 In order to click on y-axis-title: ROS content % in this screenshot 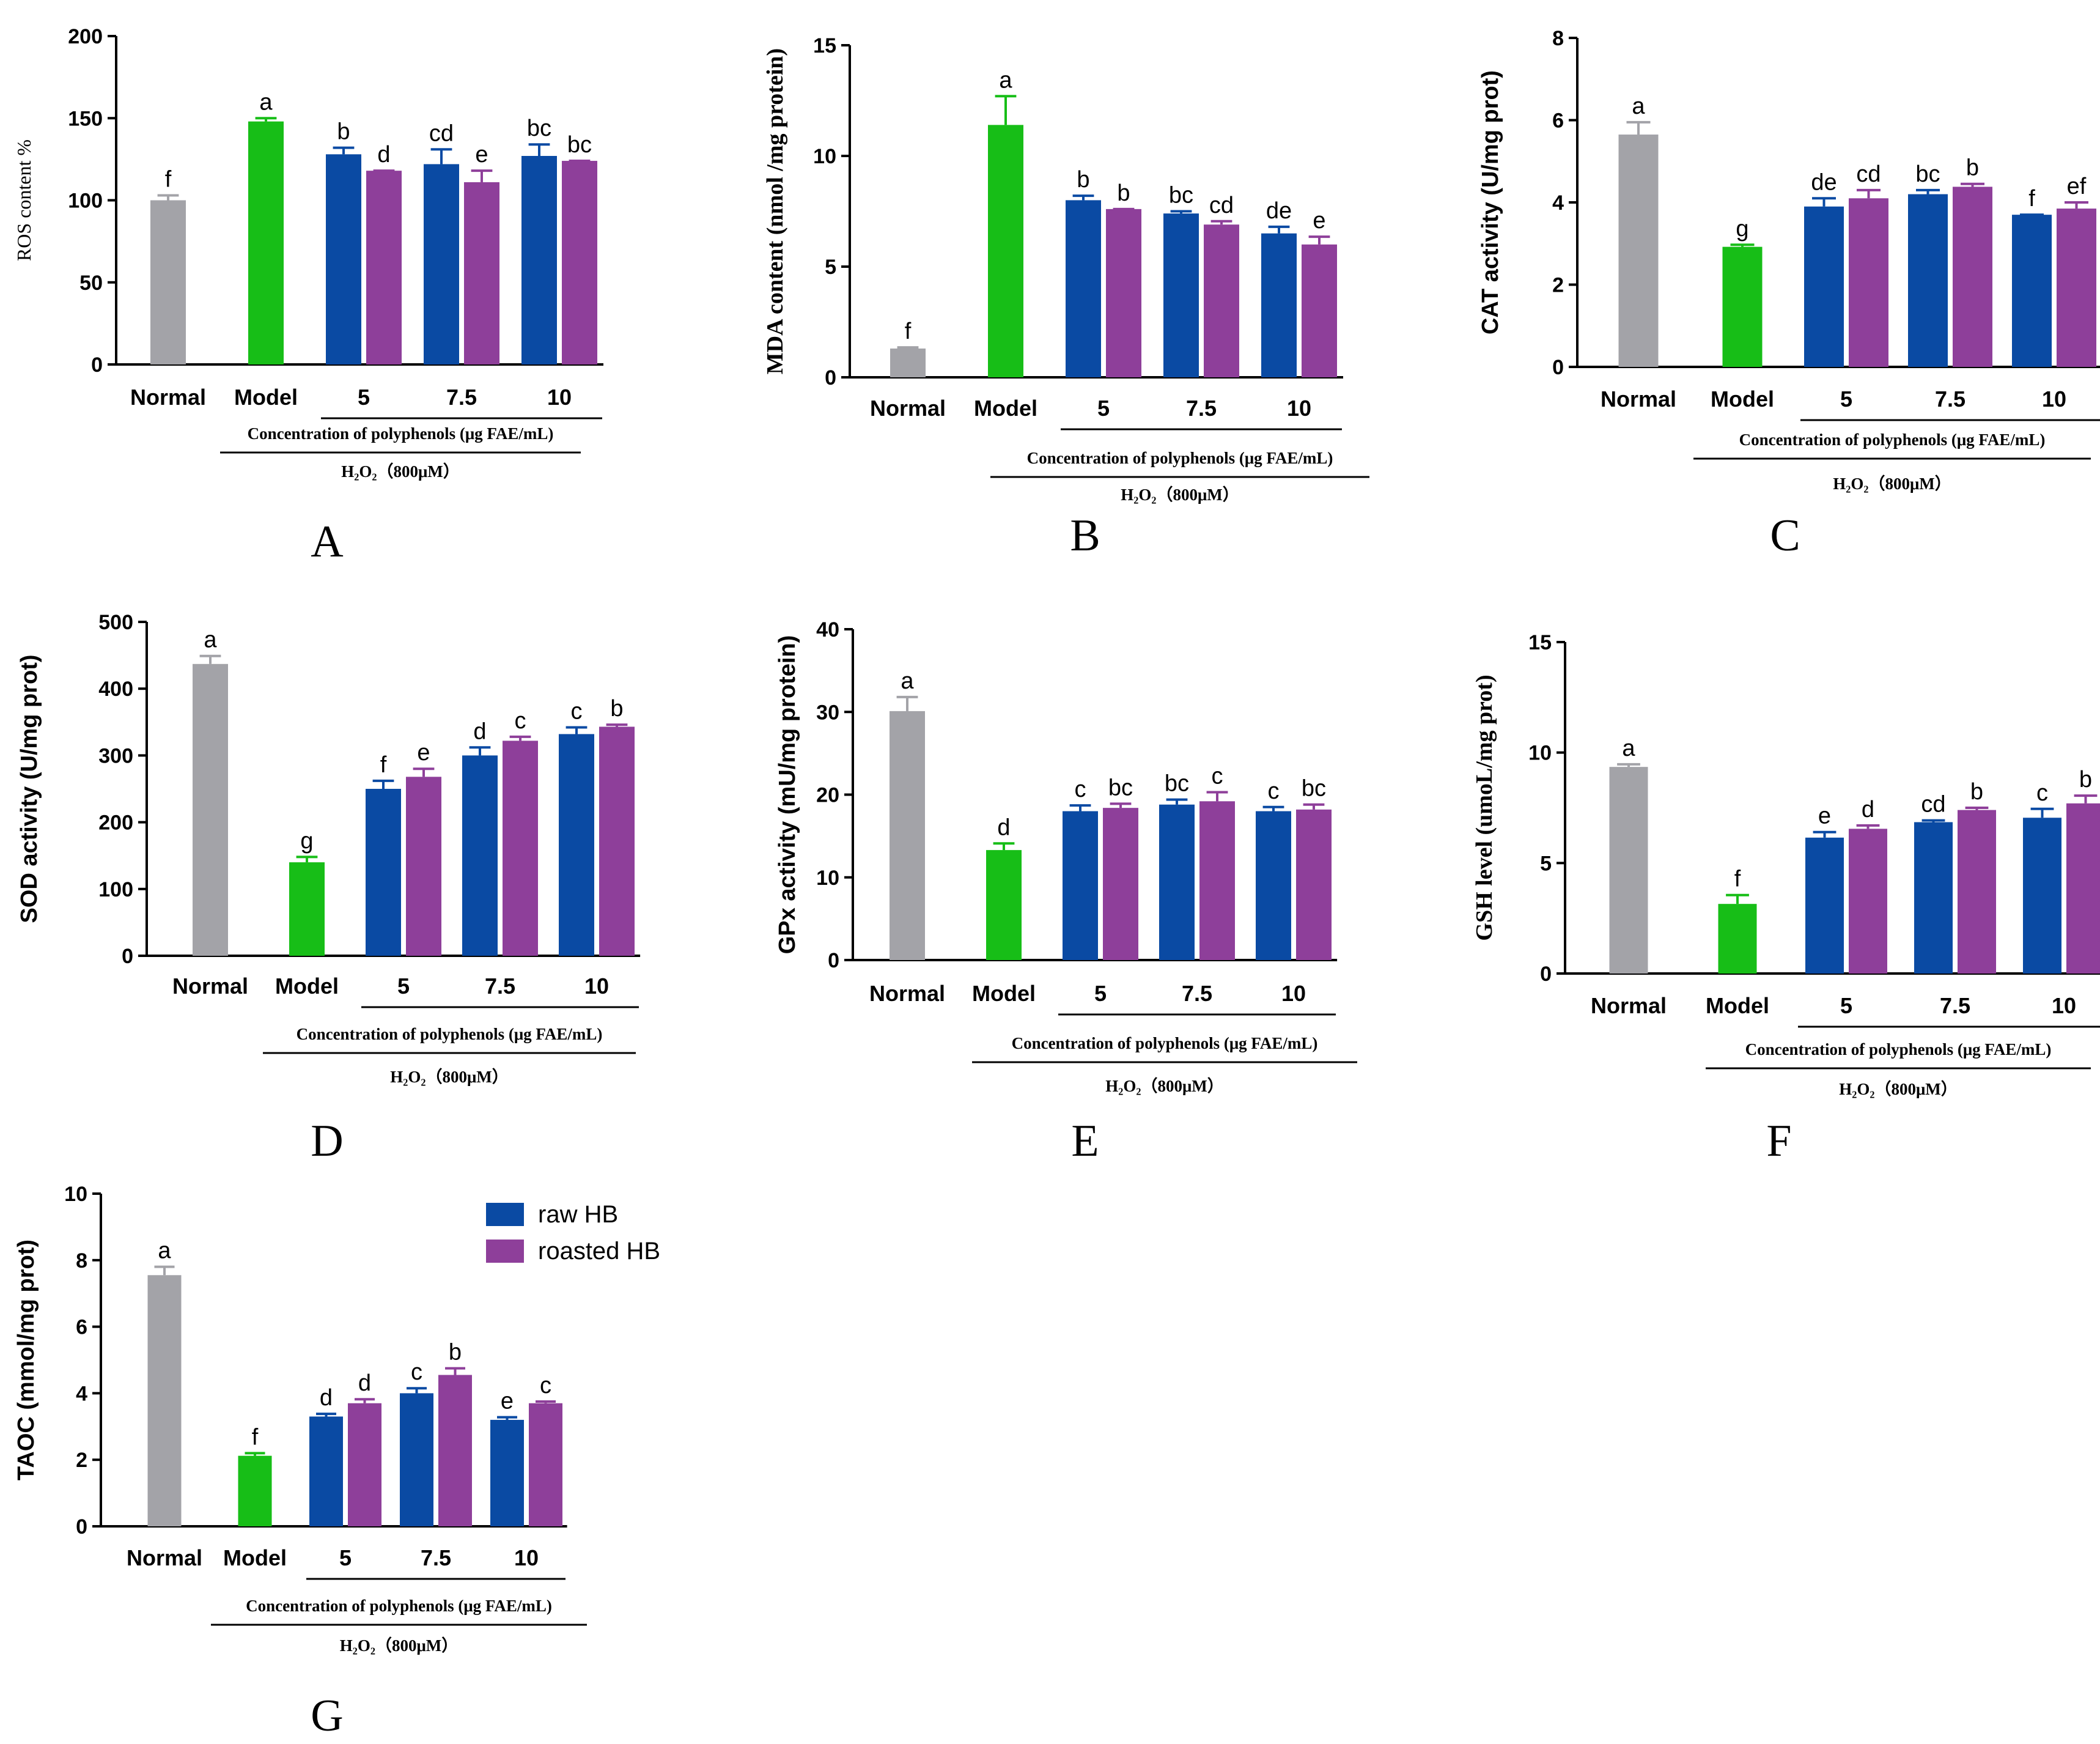, I will do `click(24, 200)`.